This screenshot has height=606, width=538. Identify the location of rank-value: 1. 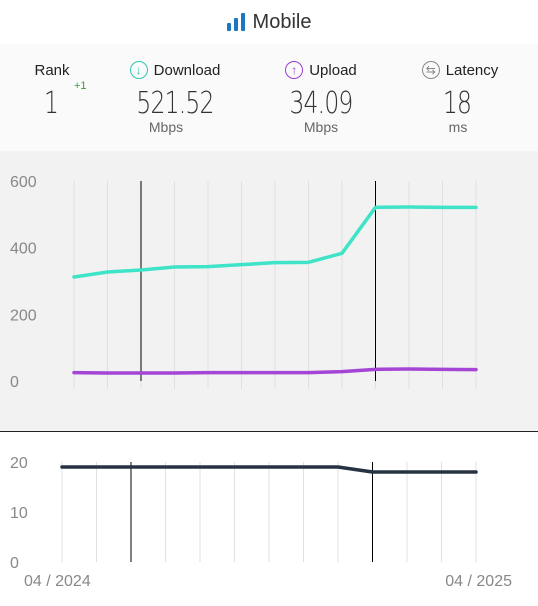
(51, 103).